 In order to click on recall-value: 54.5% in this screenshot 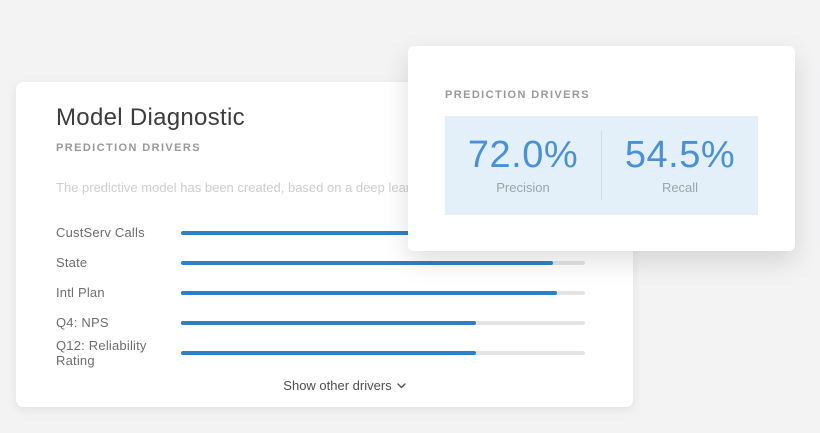, I will do `click(680, 155)`.